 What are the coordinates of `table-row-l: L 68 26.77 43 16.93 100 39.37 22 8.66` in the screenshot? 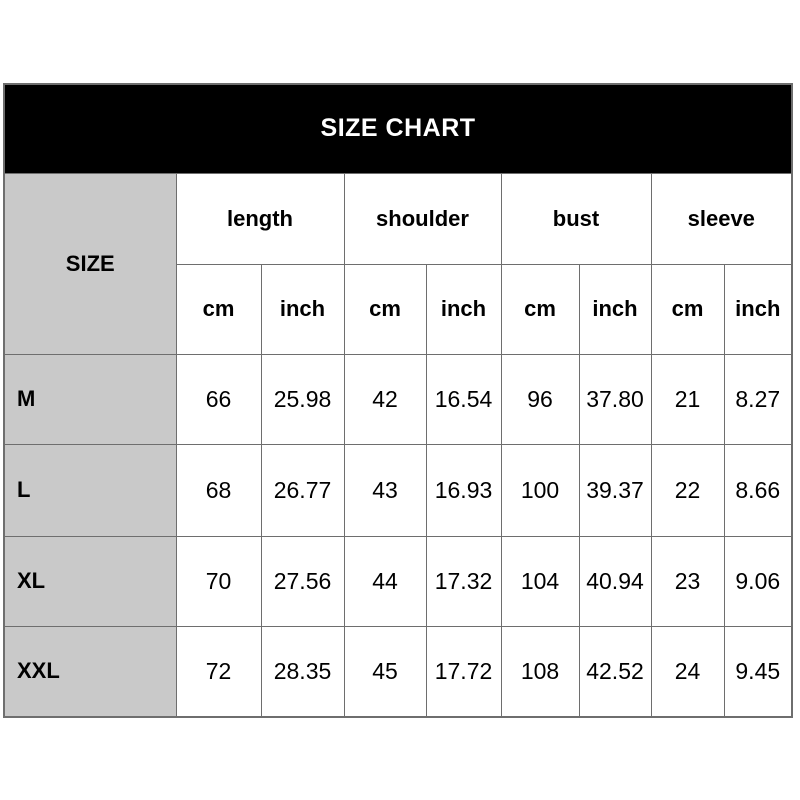 It's located at (398, 490).